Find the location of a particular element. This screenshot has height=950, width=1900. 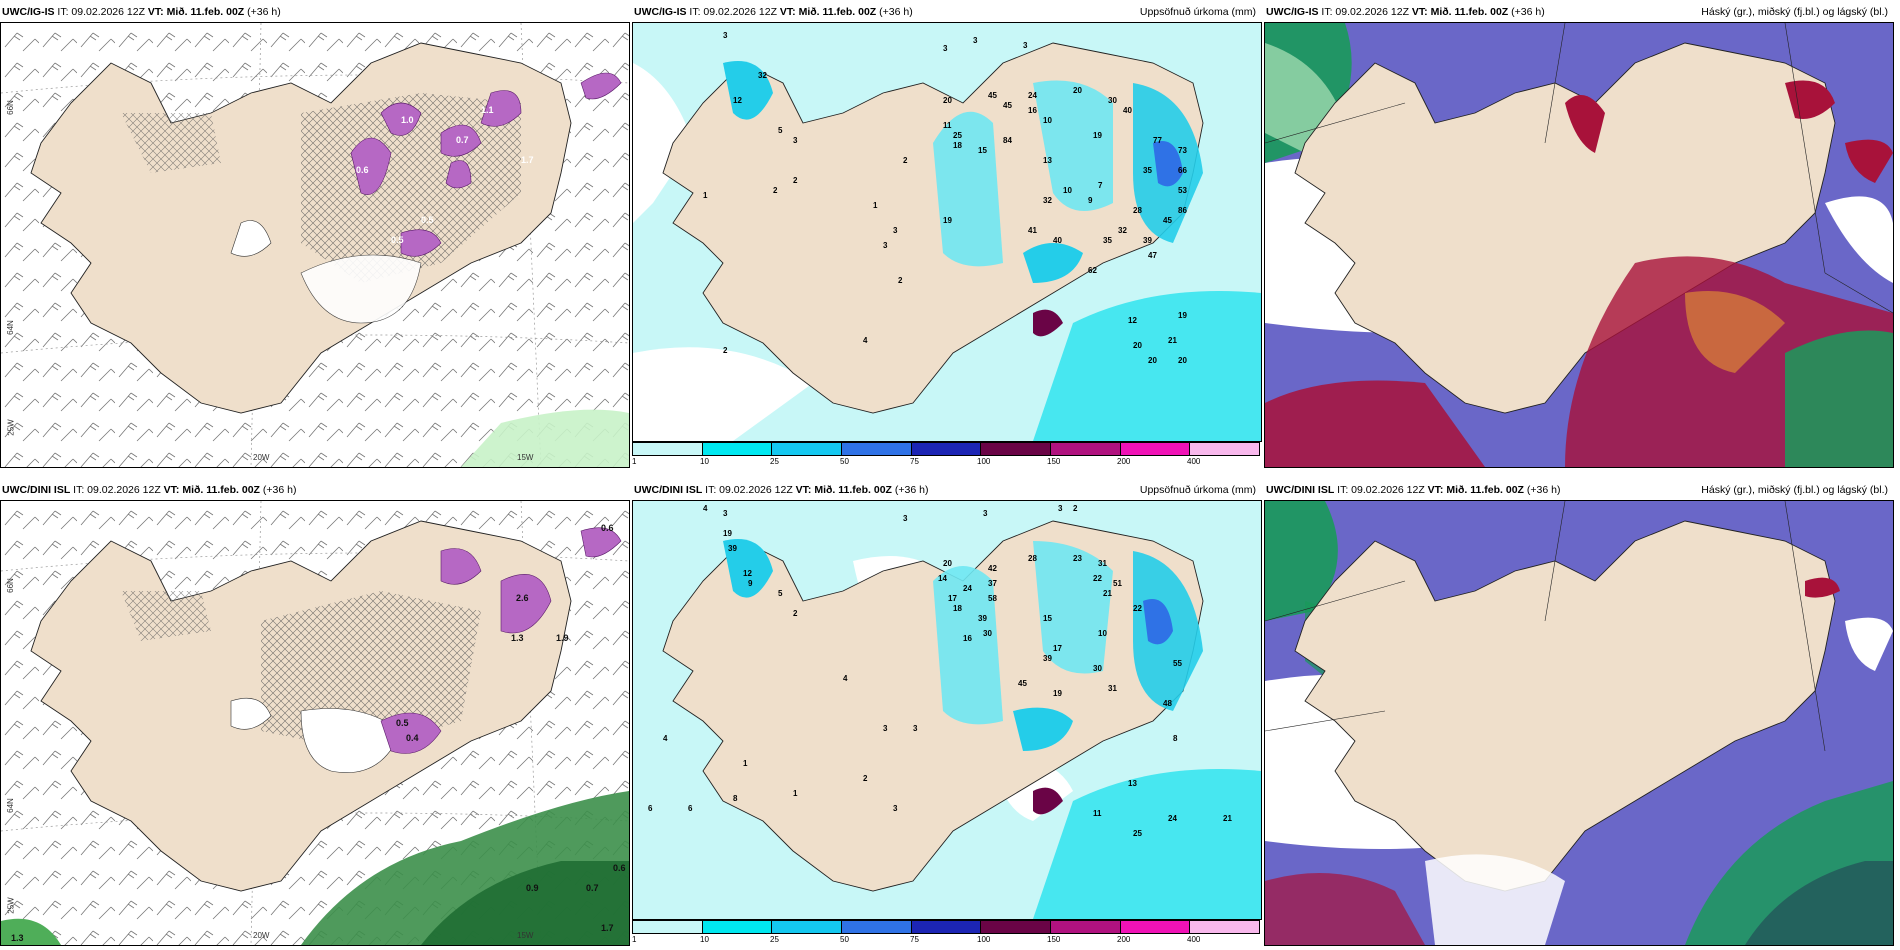

panel-field-title: Uppsöfnuð úrkoma (mm) is located at coordinates (1197, 12).